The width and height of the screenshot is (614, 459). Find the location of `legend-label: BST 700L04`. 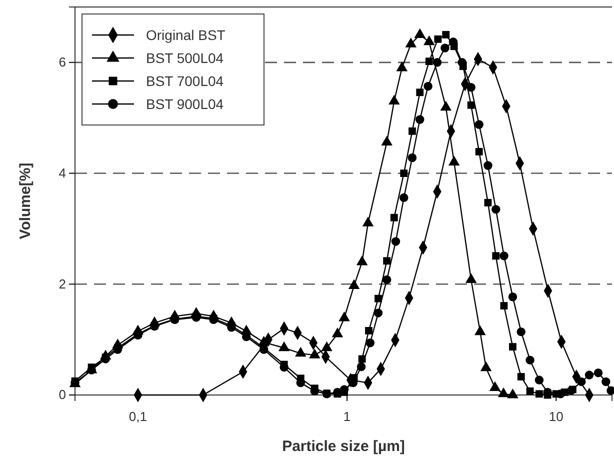

legend-label: BST 700L04 is located at coordinates (185, 81).